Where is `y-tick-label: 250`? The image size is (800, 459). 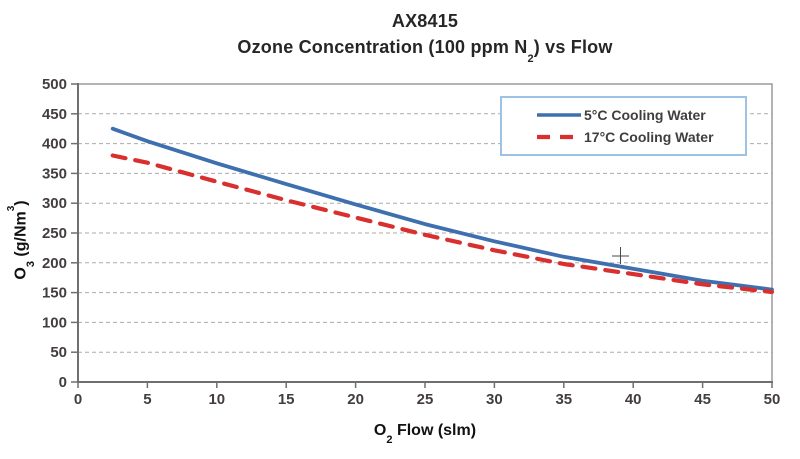
y-tick-label: 250 is located at coordinates (54, 233).